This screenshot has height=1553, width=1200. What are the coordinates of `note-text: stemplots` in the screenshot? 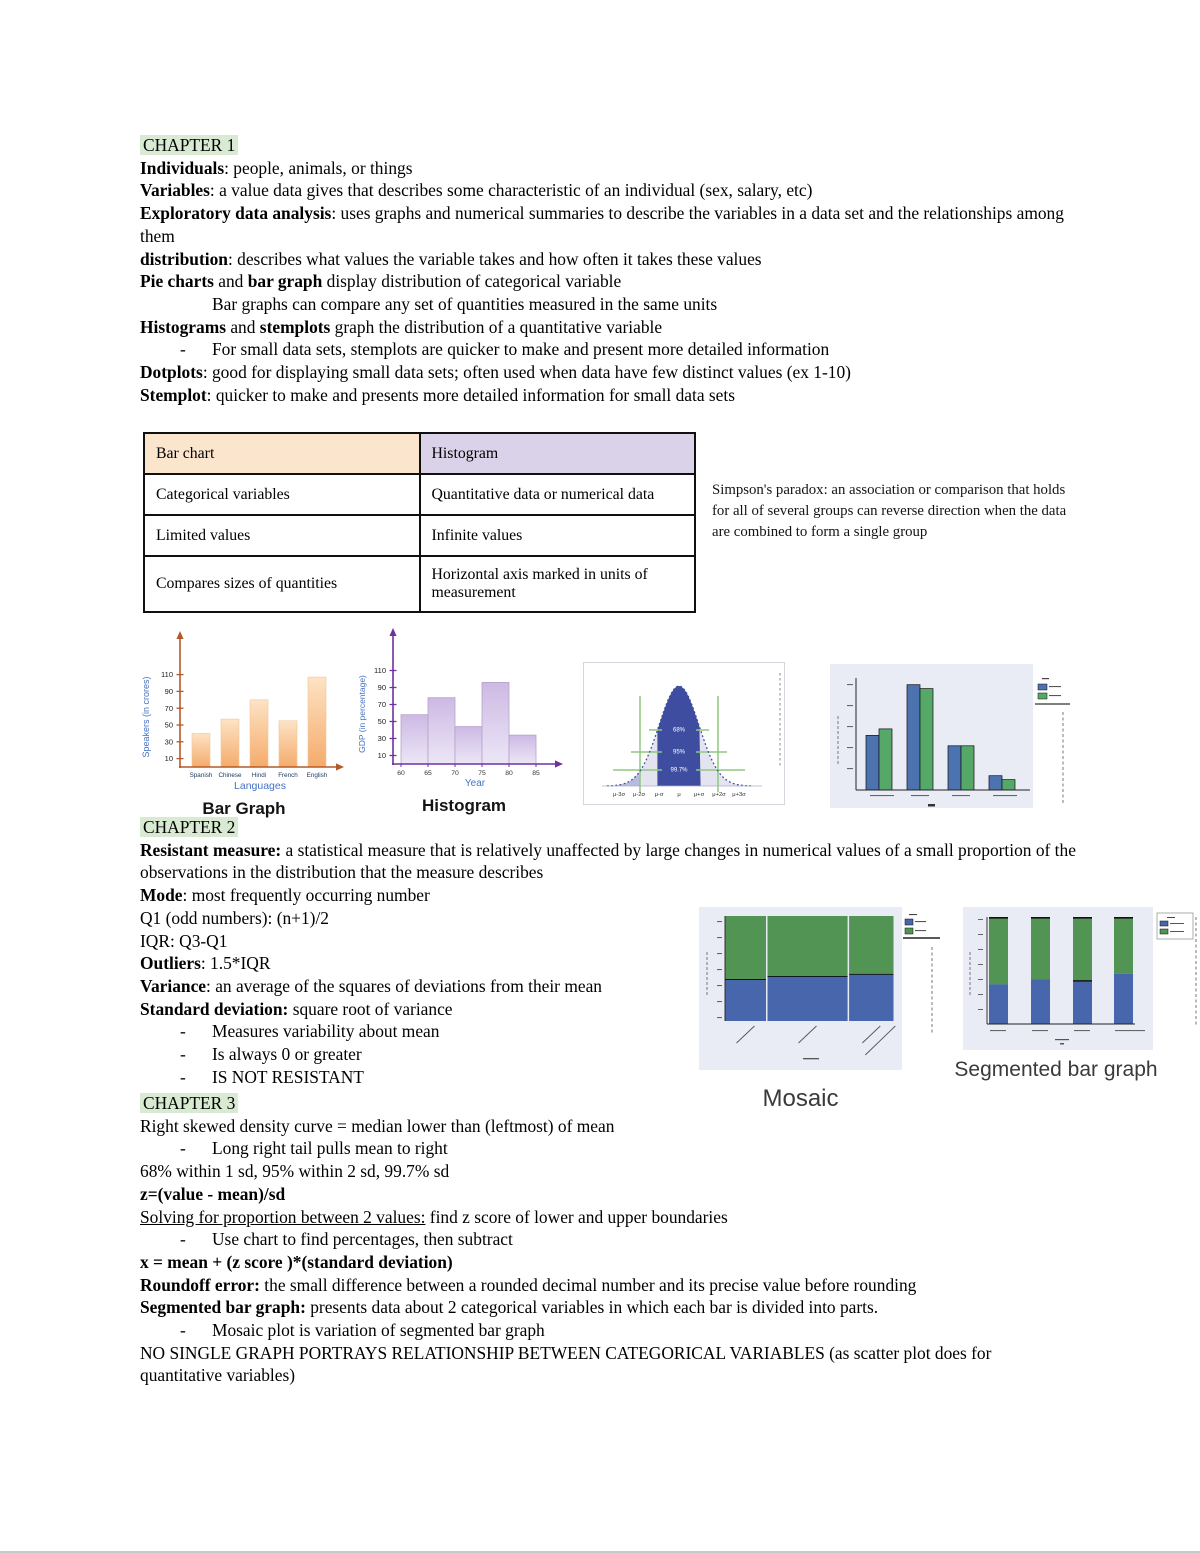 It's located at (295, 326).